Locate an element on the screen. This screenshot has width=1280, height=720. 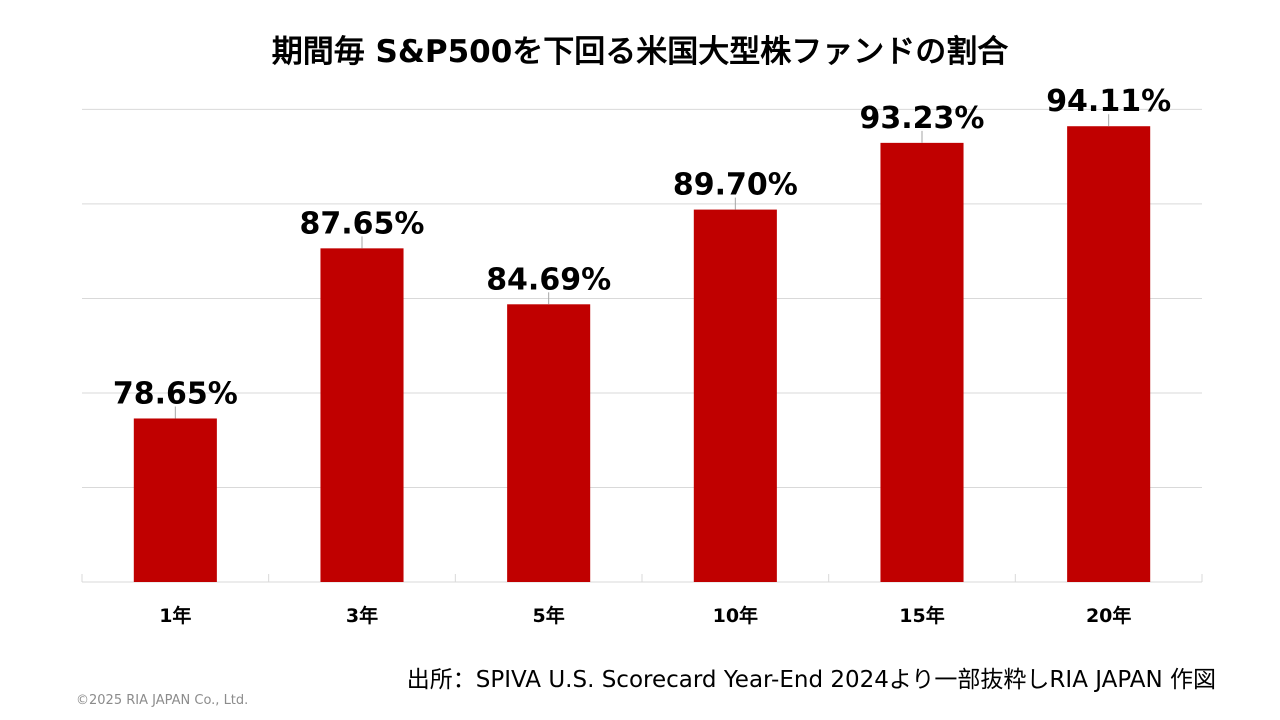
x-tick-label: 5年 is located at coordinates (549, 615).